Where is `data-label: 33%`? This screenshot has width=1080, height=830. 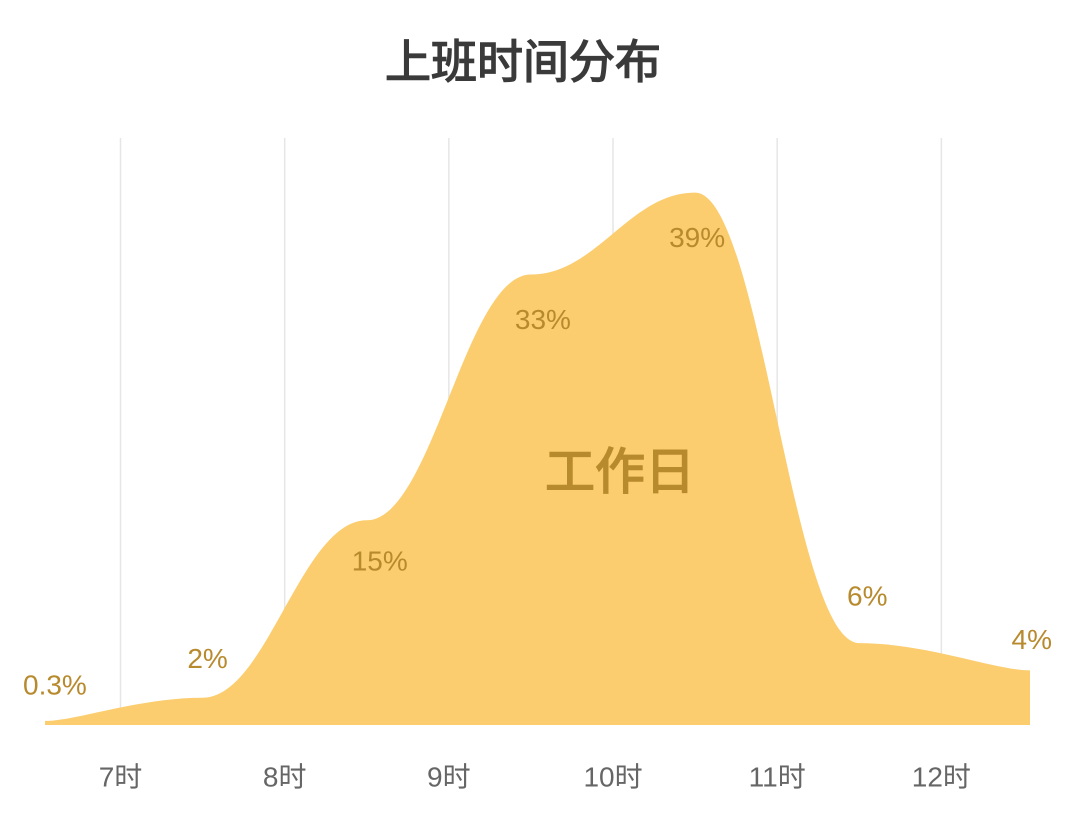 data-label: 33% is located at coordinates (543, 319).